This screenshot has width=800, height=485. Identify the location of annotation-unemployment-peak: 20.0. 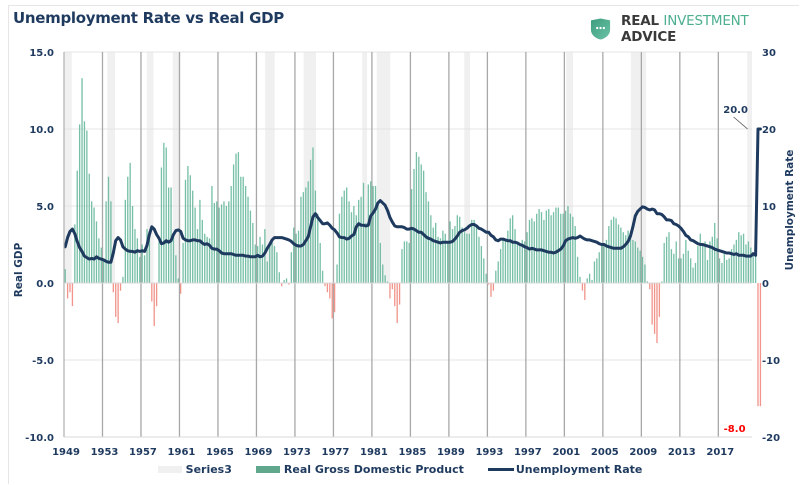
(735, 110).